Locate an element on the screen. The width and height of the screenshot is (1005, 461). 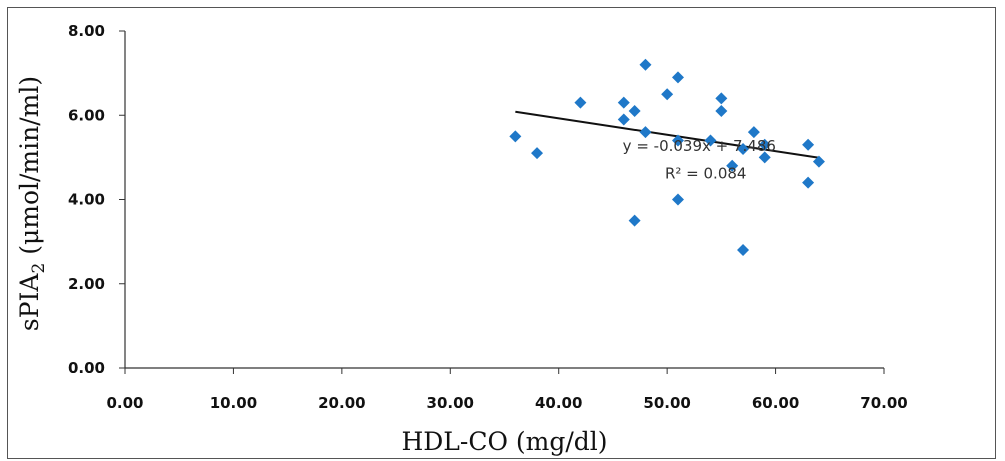
trendline is located at coordinates (667, 134).